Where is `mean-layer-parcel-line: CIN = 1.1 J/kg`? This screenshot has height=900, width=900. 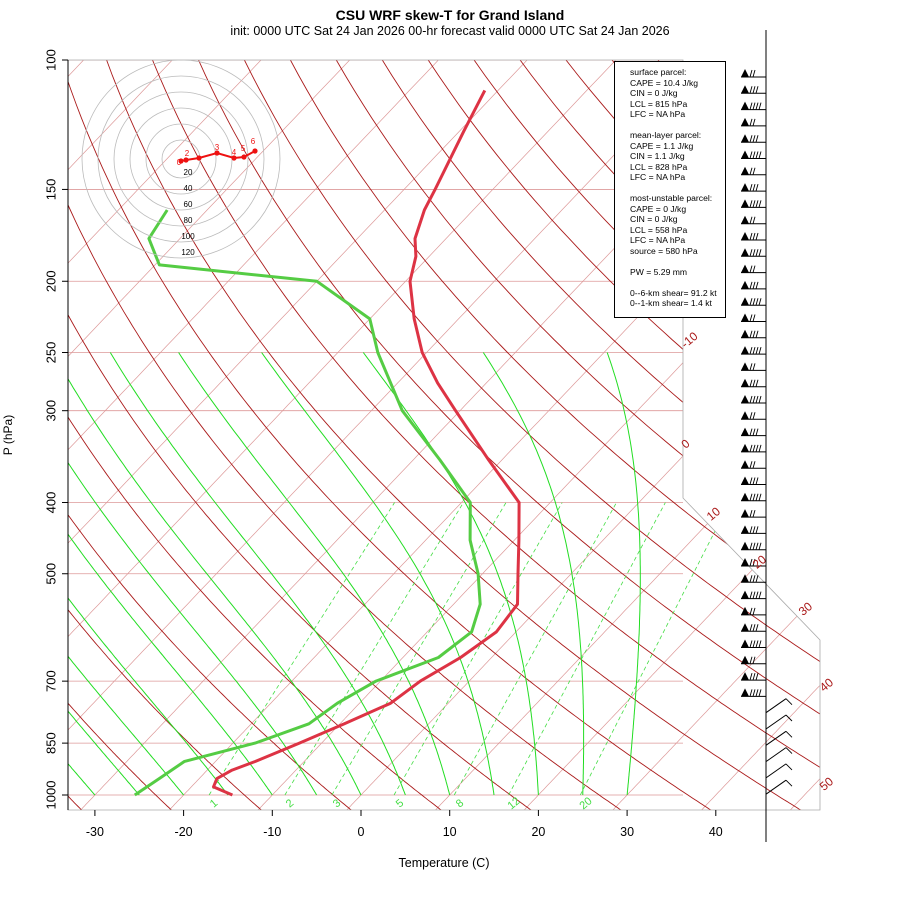 mean-layer-parcel-line: CIN = 1.1 J/kg is located at coordinates (657, 156).